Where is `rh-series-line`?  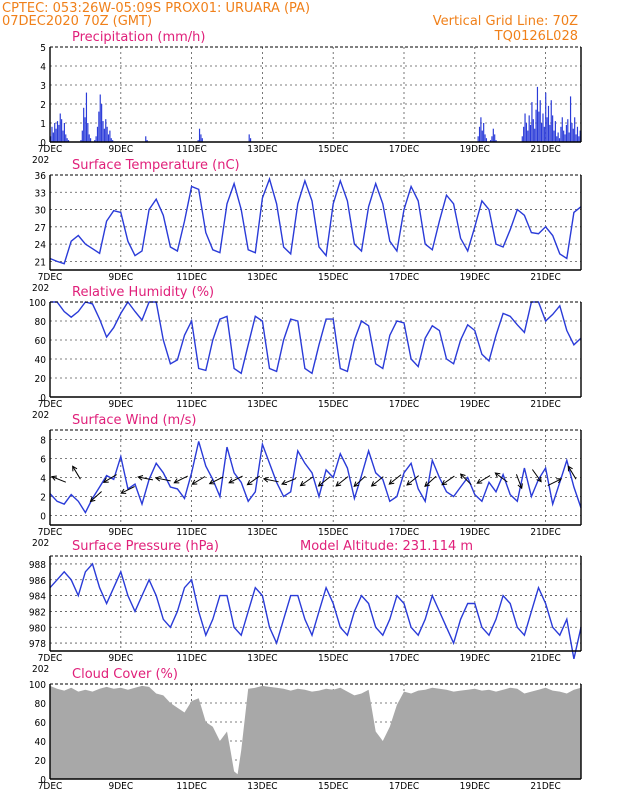 rh-series-line is located at coordinates (316, 337).